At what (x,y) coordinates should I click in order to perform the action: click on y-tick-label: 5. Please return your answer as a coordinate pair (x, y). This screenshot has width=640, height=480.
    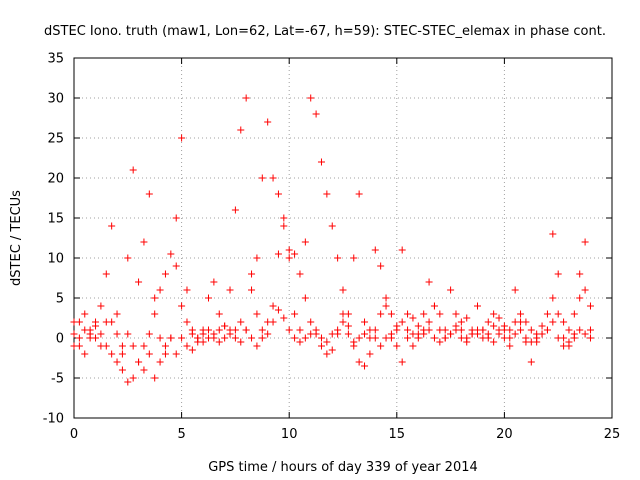
    Looking at the image, I should click on (60, 299).